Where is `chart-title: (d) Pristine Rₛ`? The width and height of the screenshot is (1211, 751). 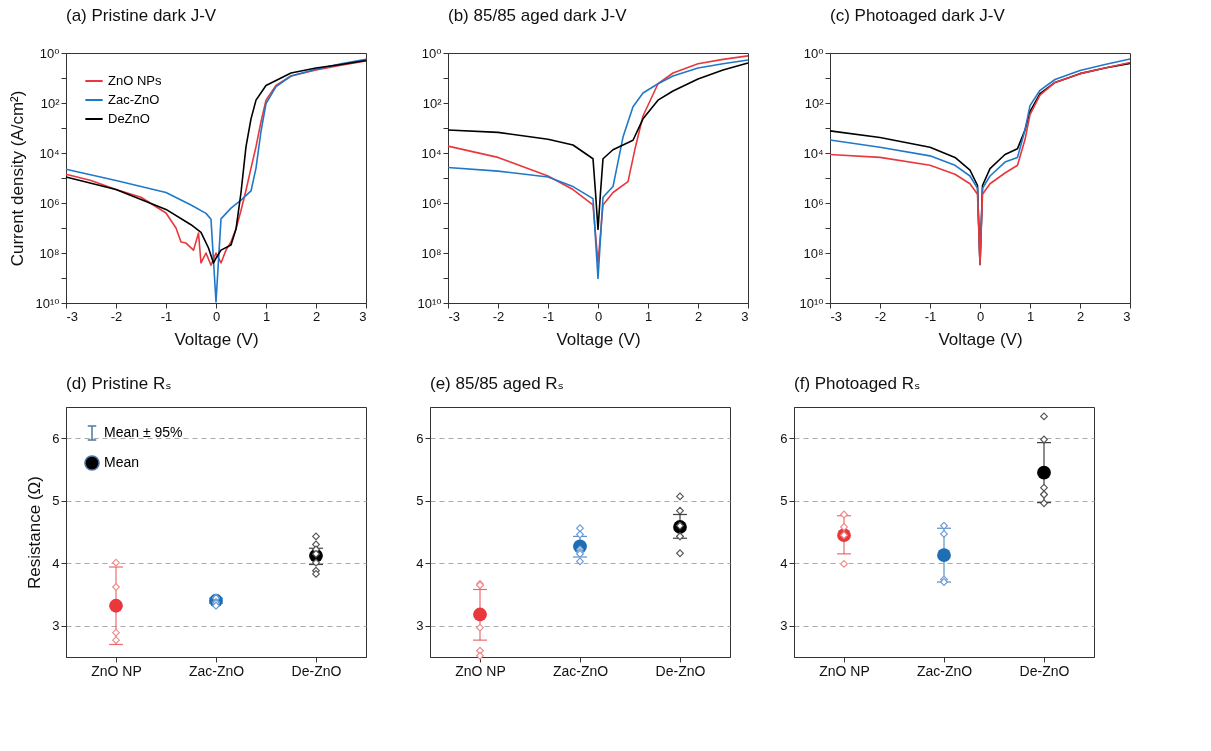
chart-title: (d) Pristine Rₛ is located at coordinates (119, 383).